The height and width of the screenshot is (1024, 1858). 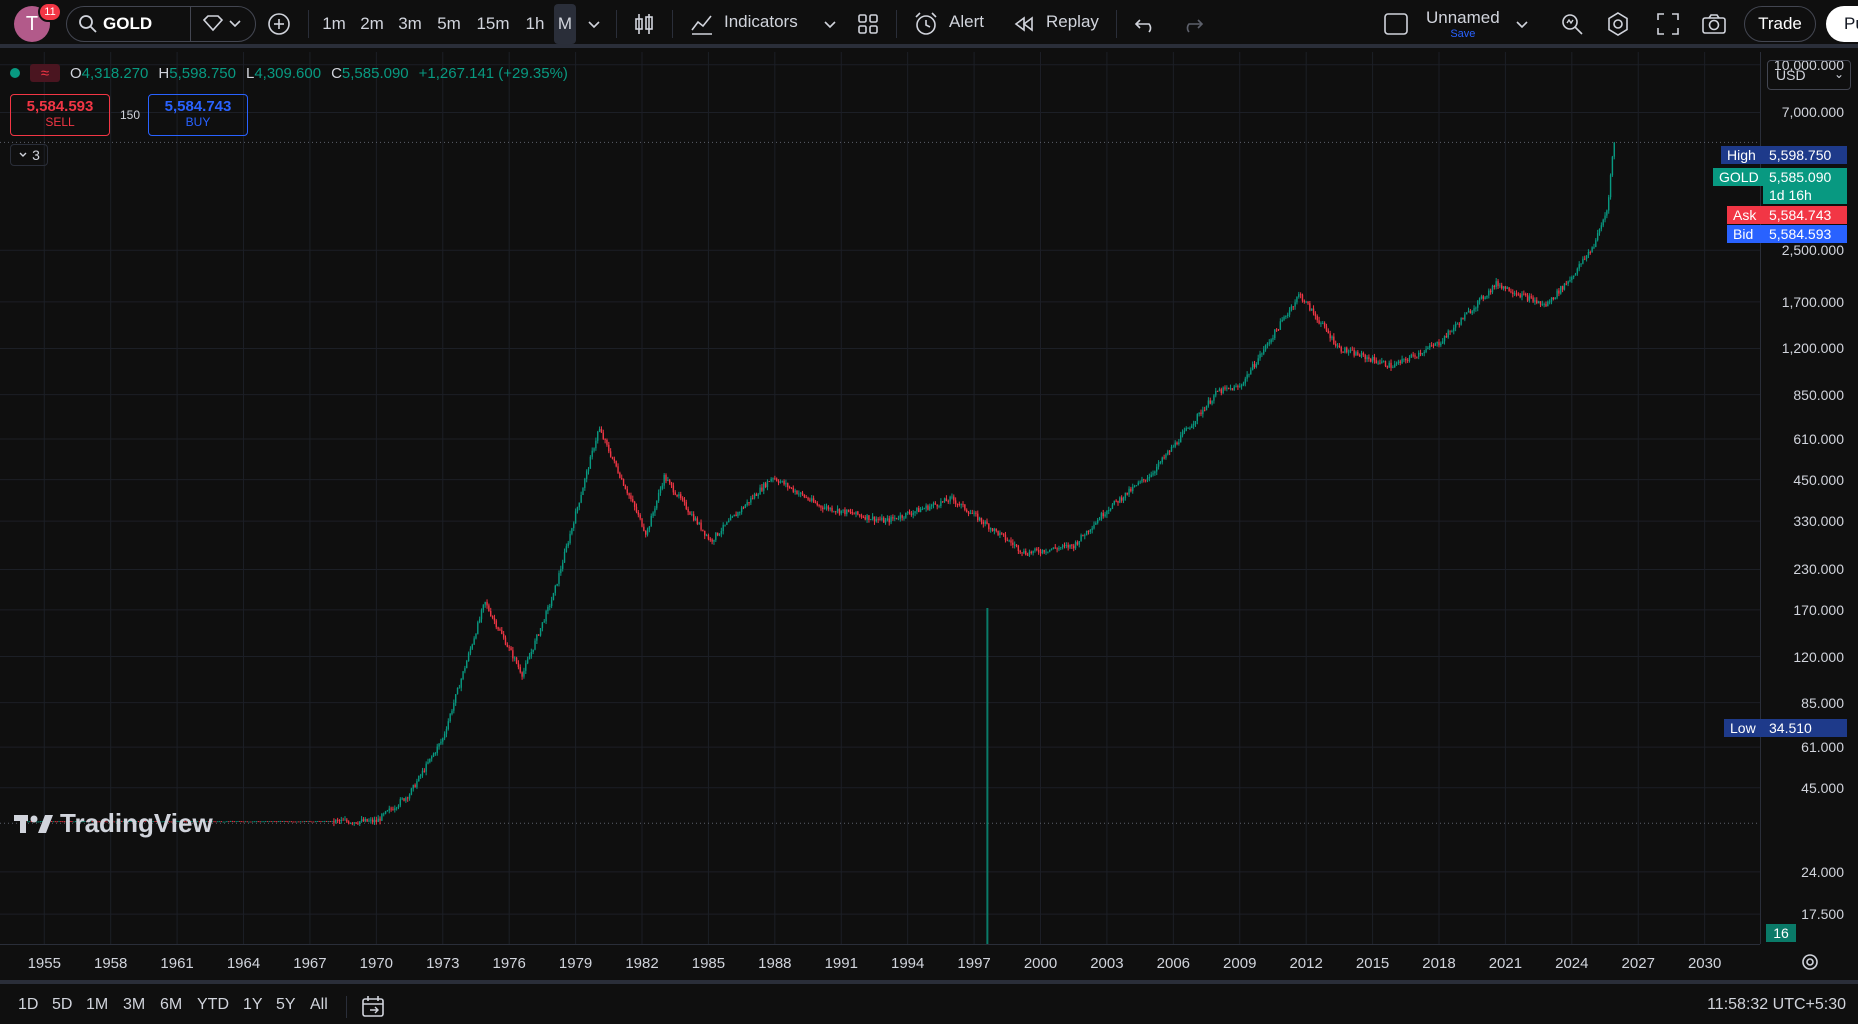 What do you see at coordinates (1522, 24) in the screenshot?
I see `layout-dropdown-chevron-icon` at bounding box center [1522, 24].